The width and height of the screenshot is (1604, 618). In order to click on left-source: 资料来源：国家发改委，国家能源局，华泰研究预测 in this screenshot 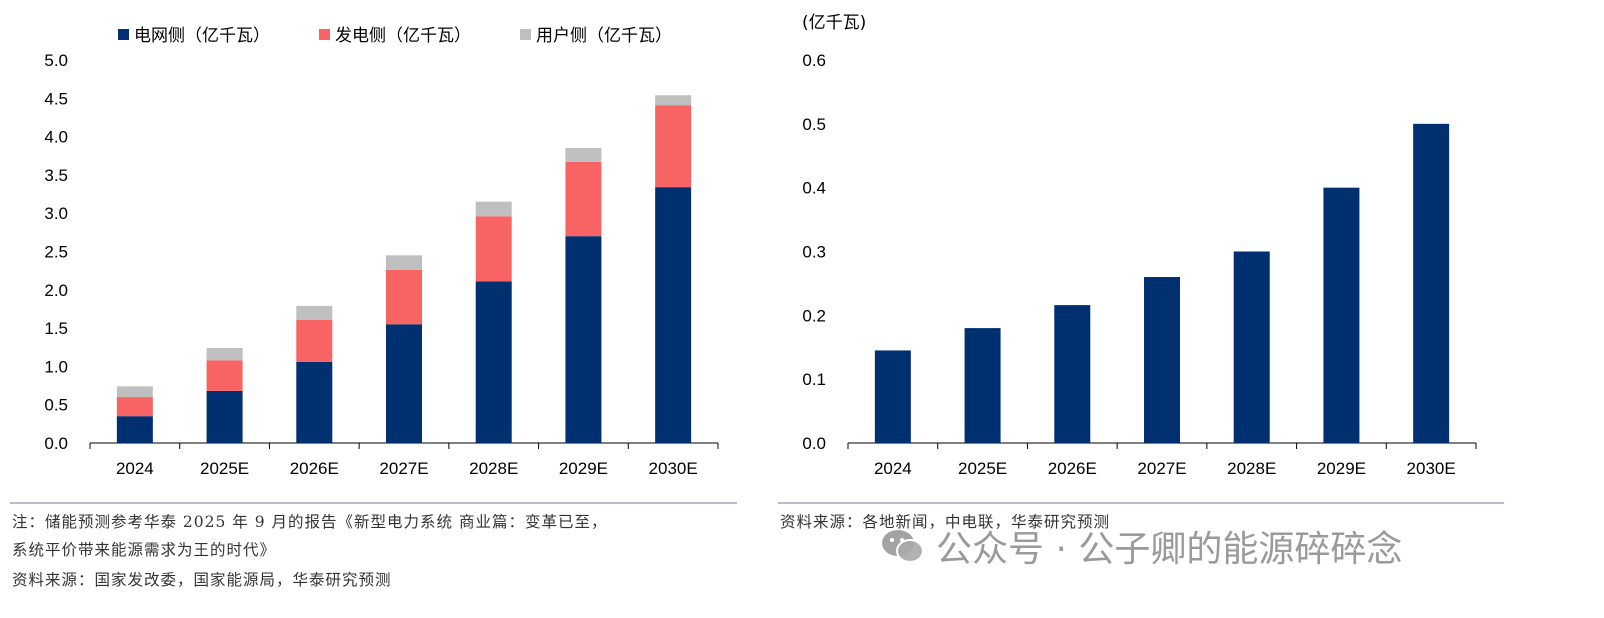, I will do `click(202, 580)`.